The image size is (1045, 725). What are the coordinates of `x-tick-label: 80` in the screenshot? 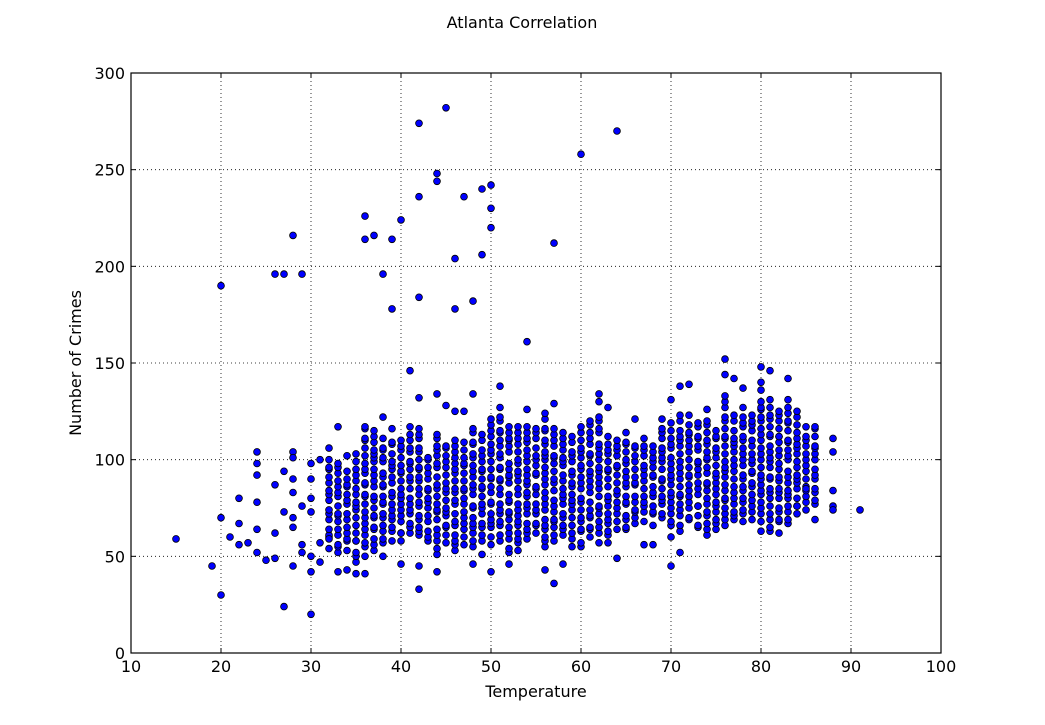 It's located at (761, 666).